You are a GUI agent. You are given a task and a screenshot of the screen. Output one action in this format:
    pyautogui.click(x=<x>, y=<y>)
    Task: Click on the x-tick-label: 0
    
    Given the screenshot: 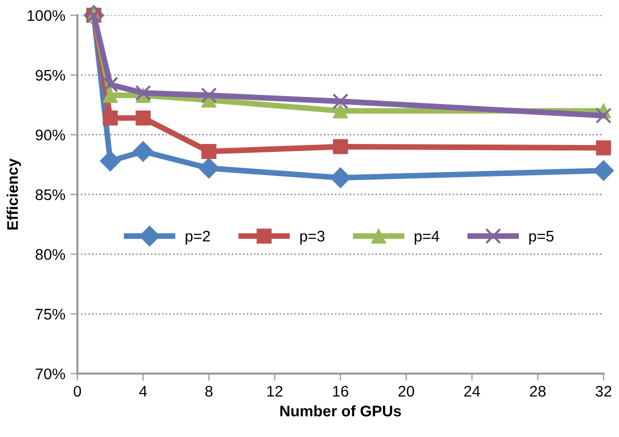 What is the action you would take?
    pyautogui.click(x=78, y=391)
    